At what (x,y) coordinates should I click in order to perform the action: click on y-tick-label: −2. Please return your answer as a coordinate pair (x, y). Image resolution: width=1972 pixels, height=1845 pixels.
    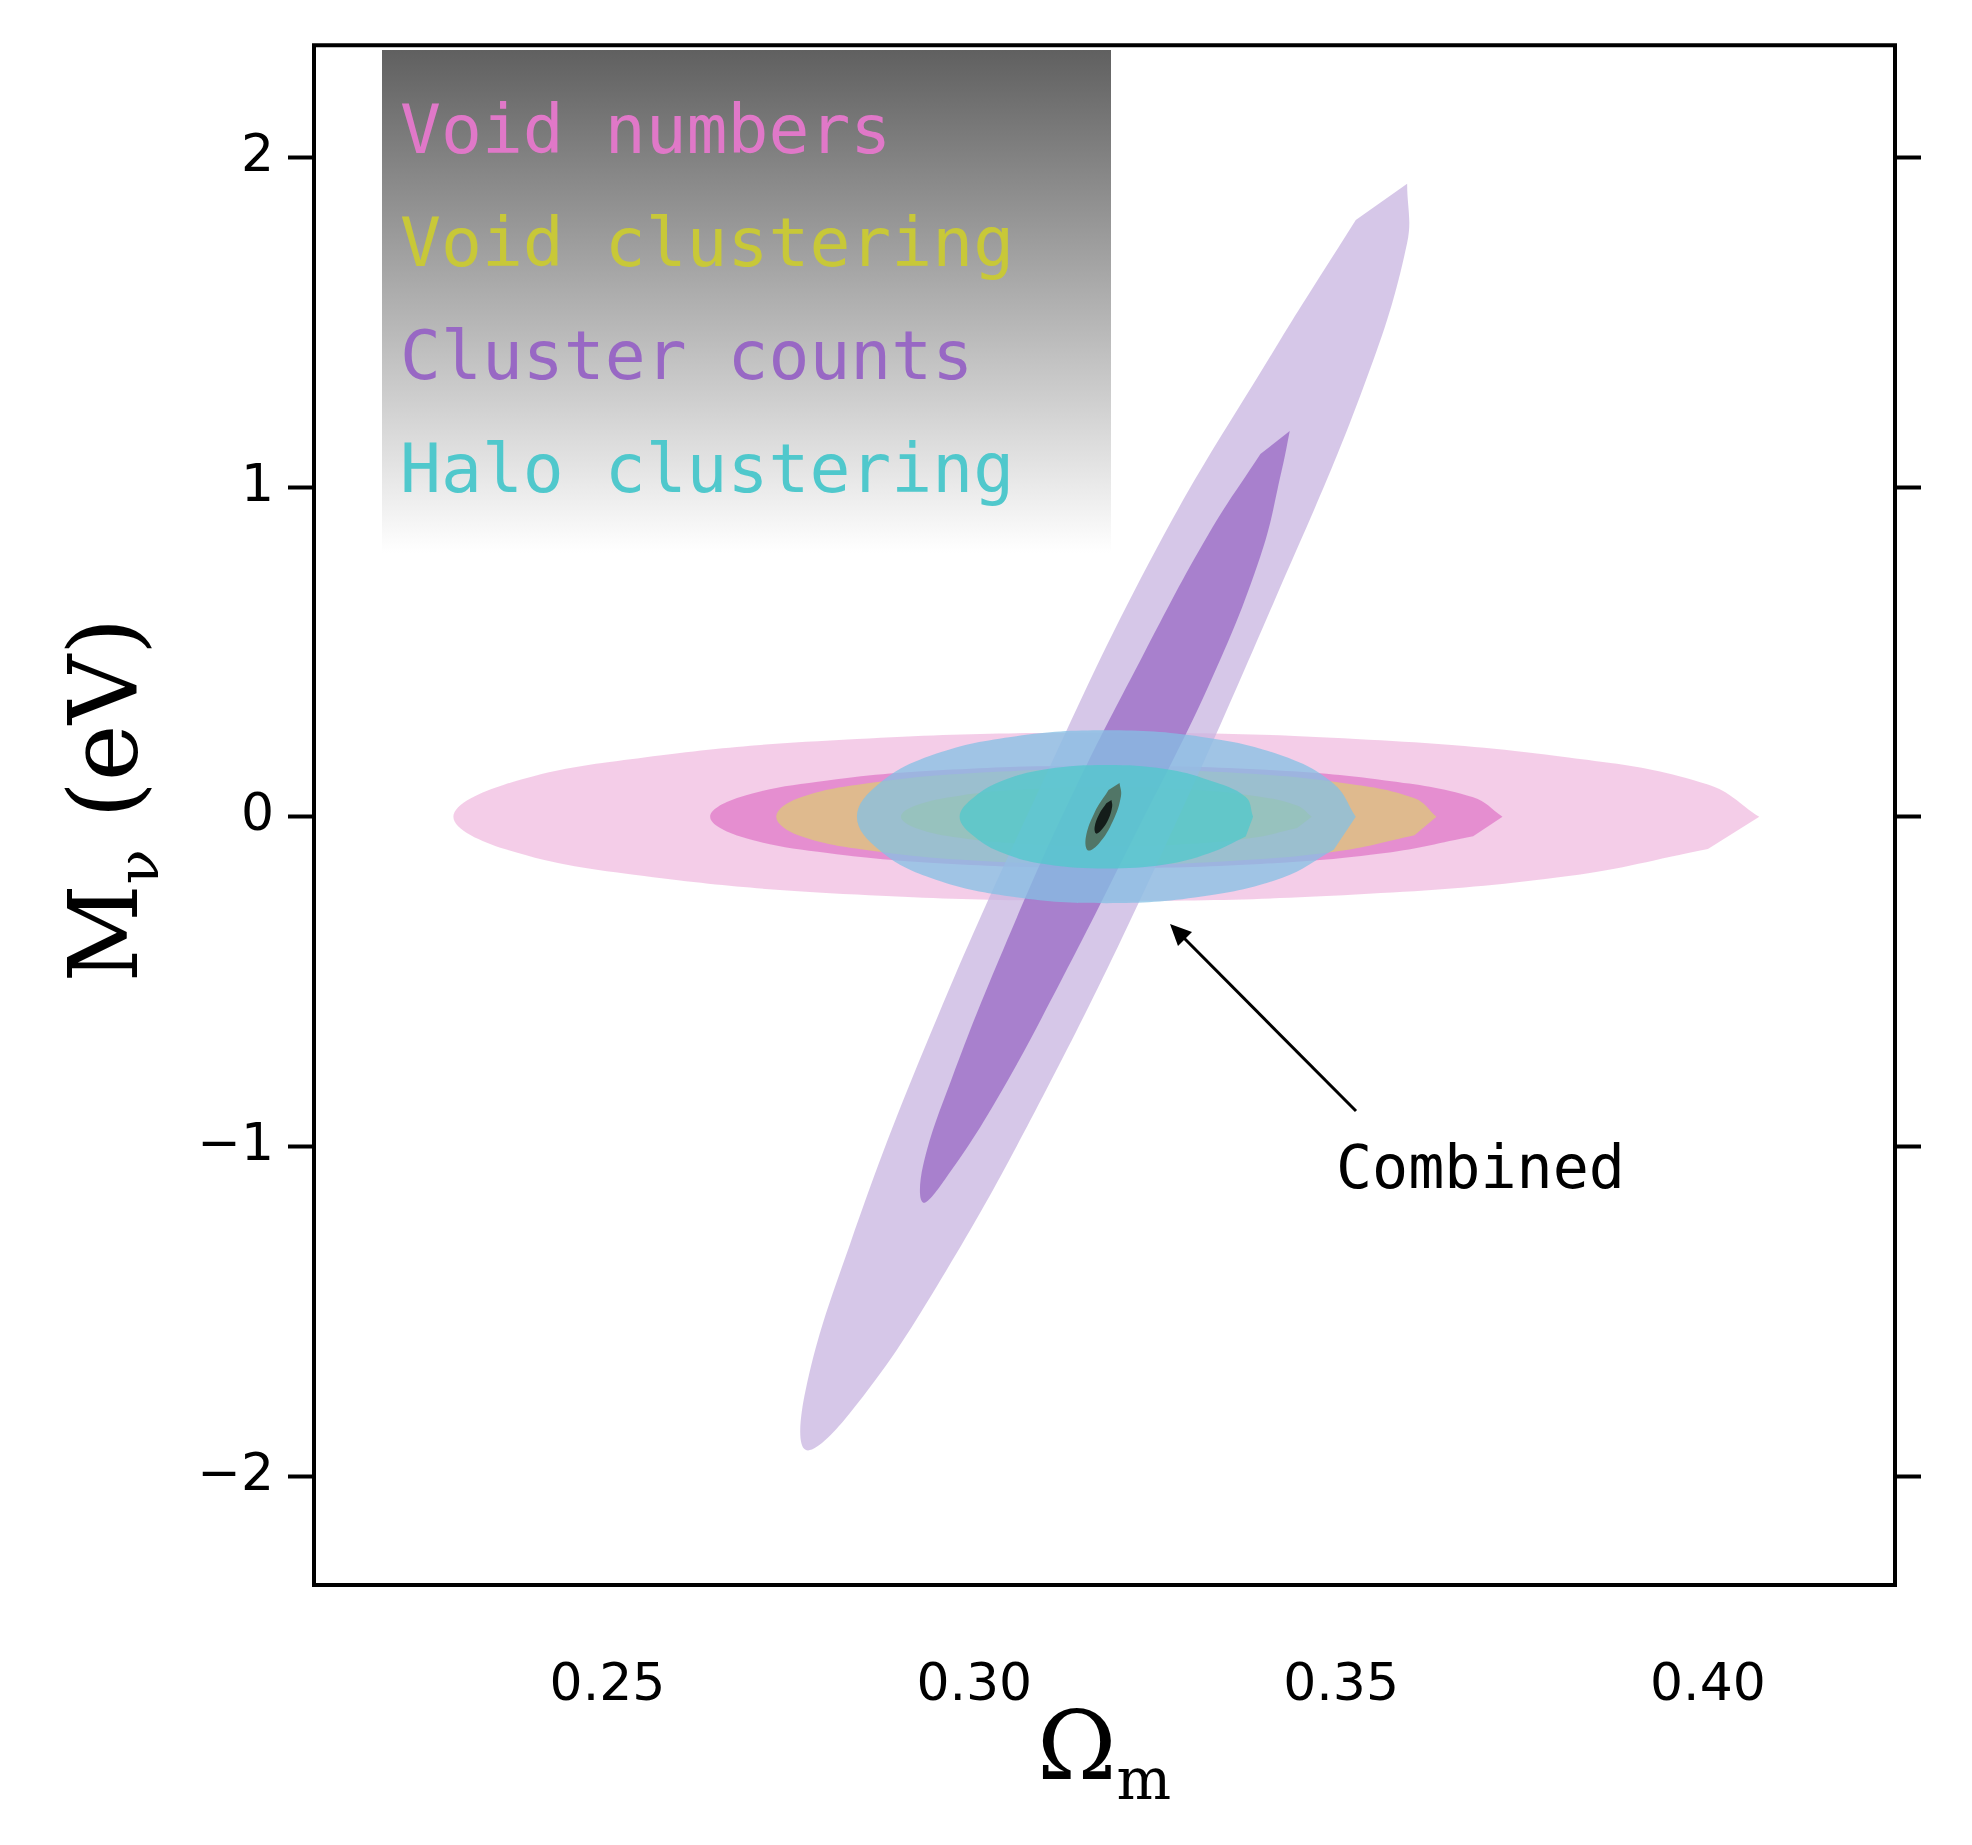
    Looking at the image, I should click on (235, 1471).